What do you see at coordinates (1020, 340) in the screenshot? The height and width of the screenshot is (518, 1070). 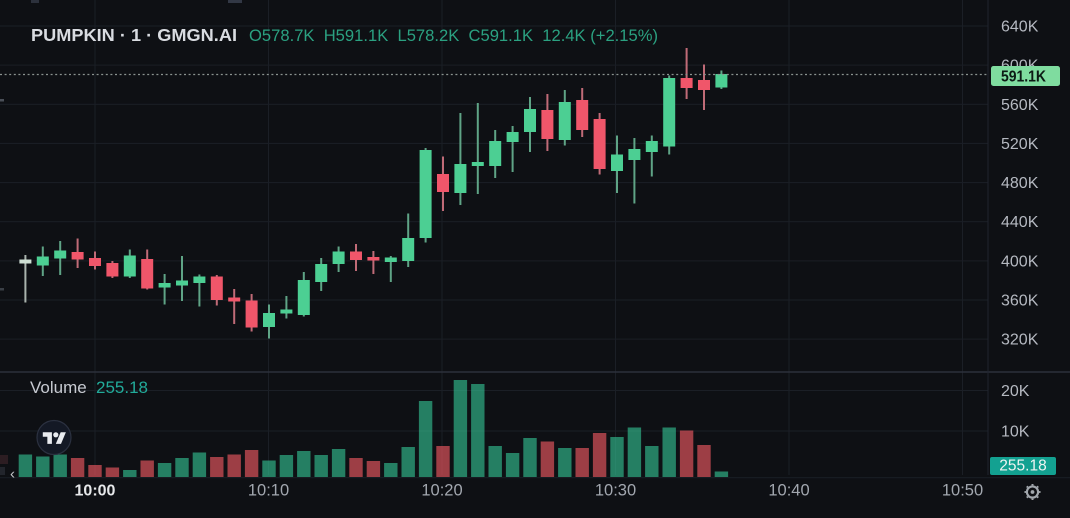 I see `svg-text: 320K` at bounding box center [1020, 340].